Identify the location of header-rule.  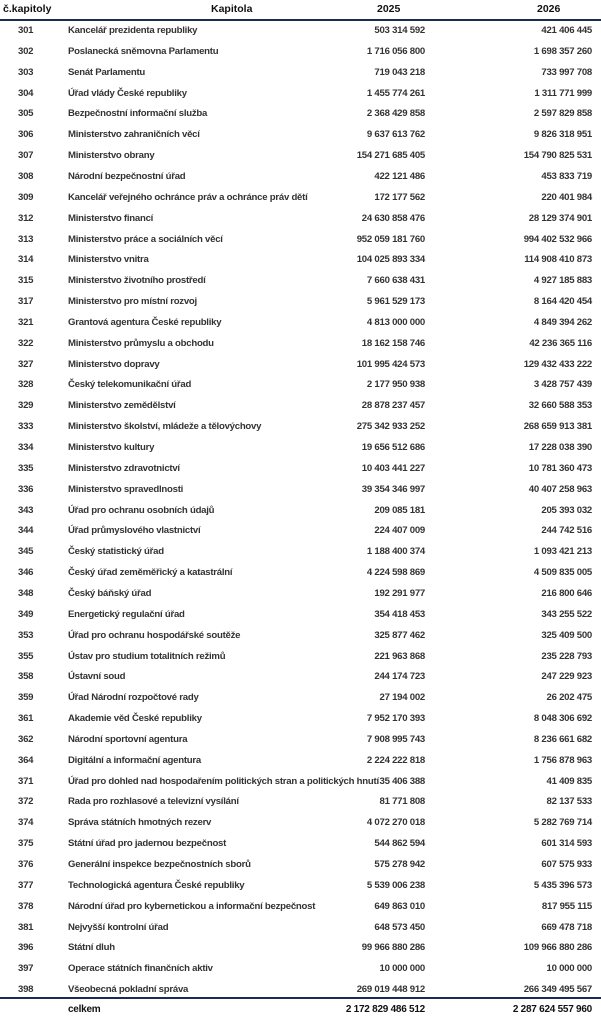
(300, 20).